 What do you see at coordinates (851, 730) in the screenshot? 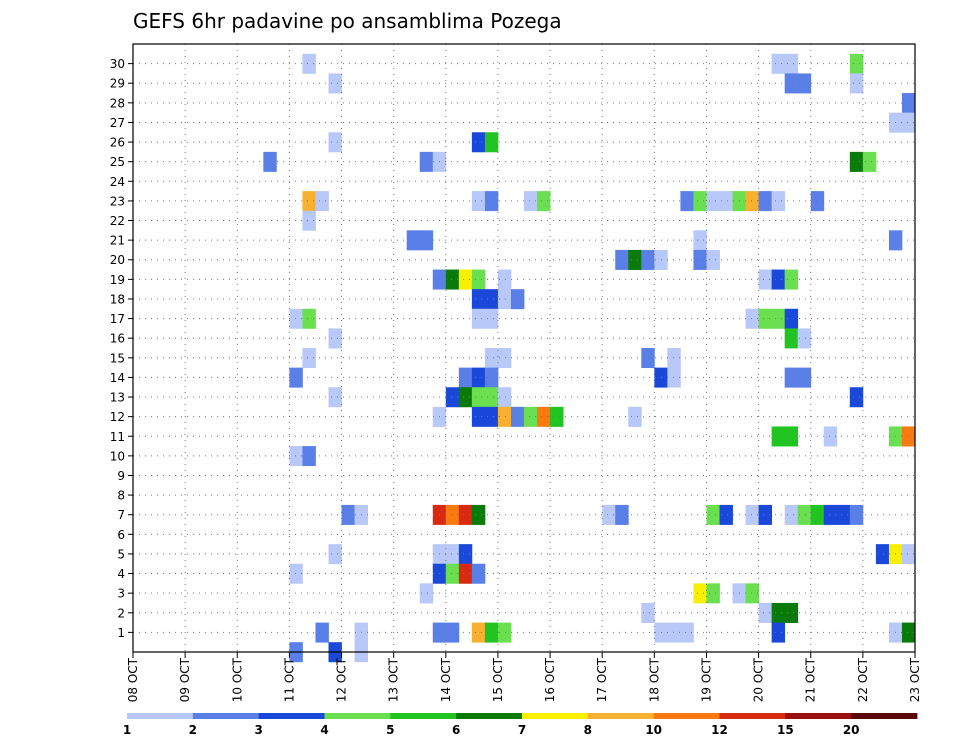
I see `colorbar-label: 20` at bounding box center [851, 730].